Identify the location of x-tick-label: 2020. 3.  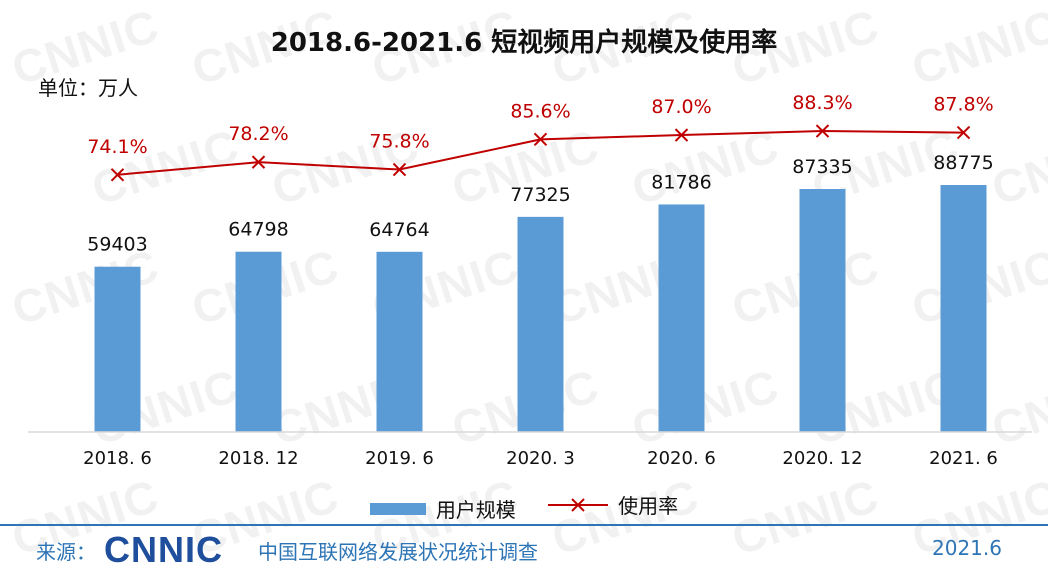
(540, 458).